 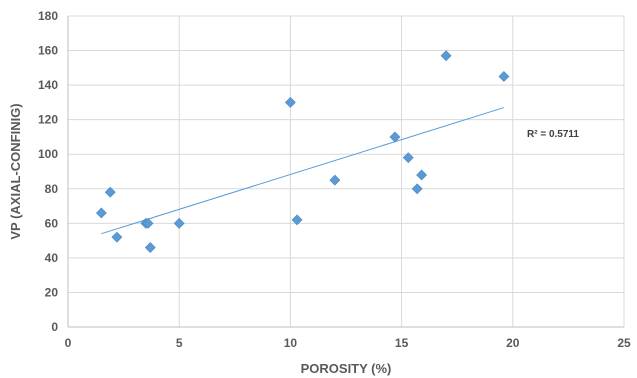 I want to click on y-tick-label: 0, so click(x=54, y=327).